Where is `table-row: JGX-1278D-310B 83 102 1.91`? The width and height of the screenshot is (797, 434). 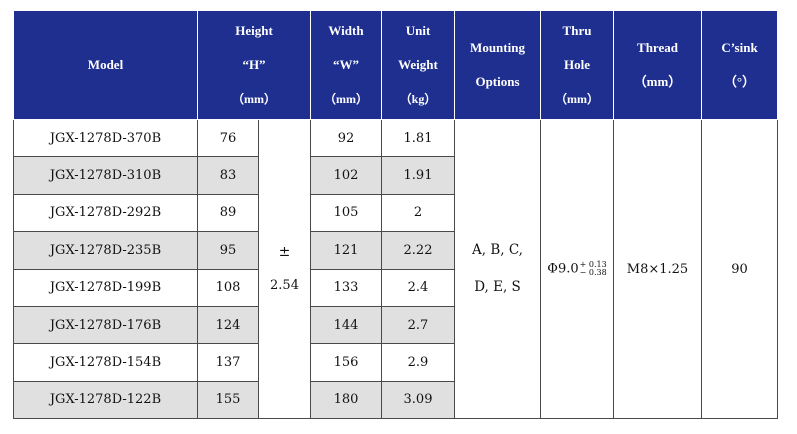
table-row: JGX-1278D-310B 83 102 1.91 is located at coordinates (395, 175).